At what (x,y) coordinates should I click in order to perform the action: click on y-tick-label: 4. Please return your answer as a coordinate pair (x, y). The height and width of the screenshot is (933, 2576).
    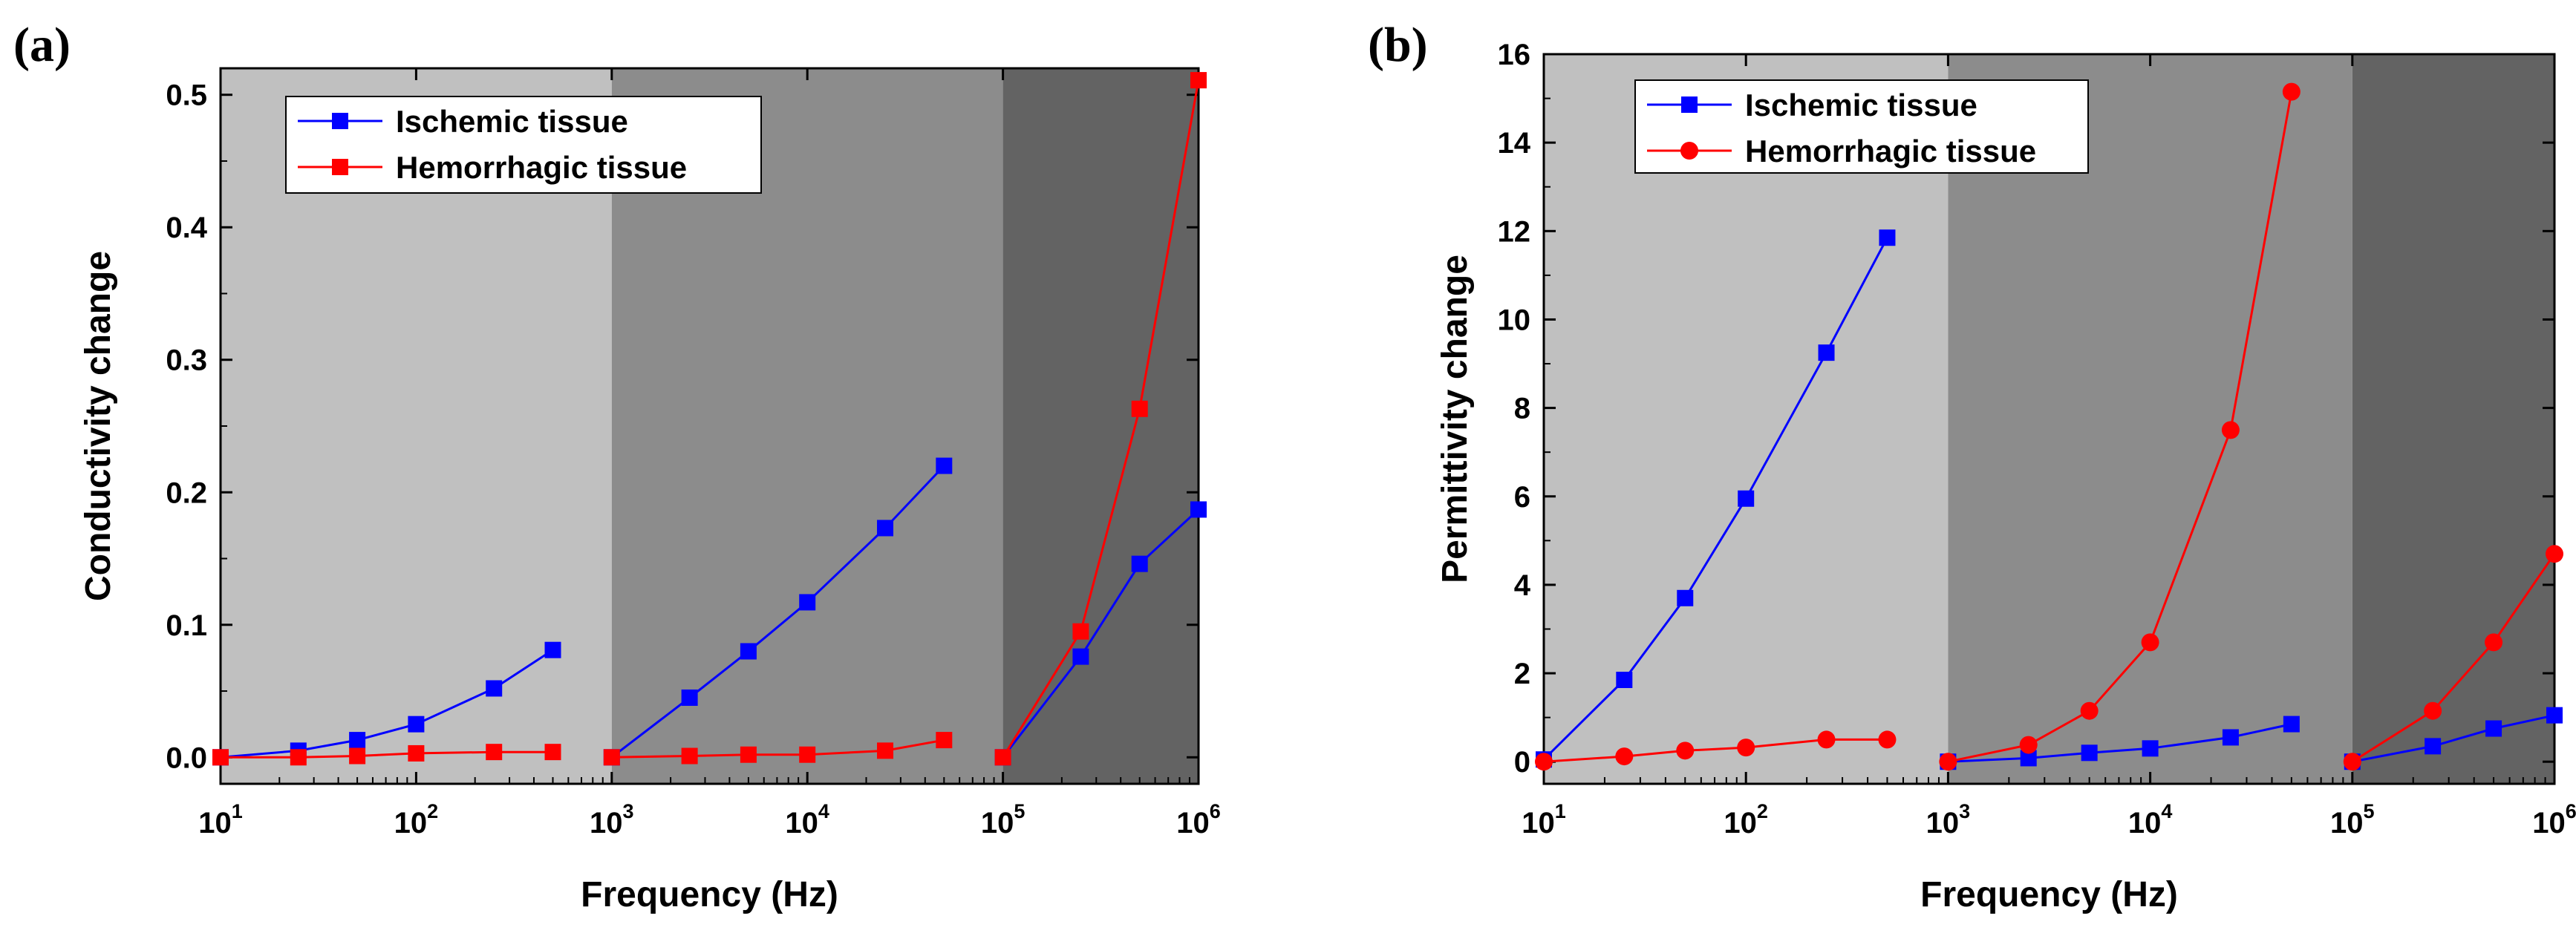
    Looking at the image, I should click on (1522, 585).